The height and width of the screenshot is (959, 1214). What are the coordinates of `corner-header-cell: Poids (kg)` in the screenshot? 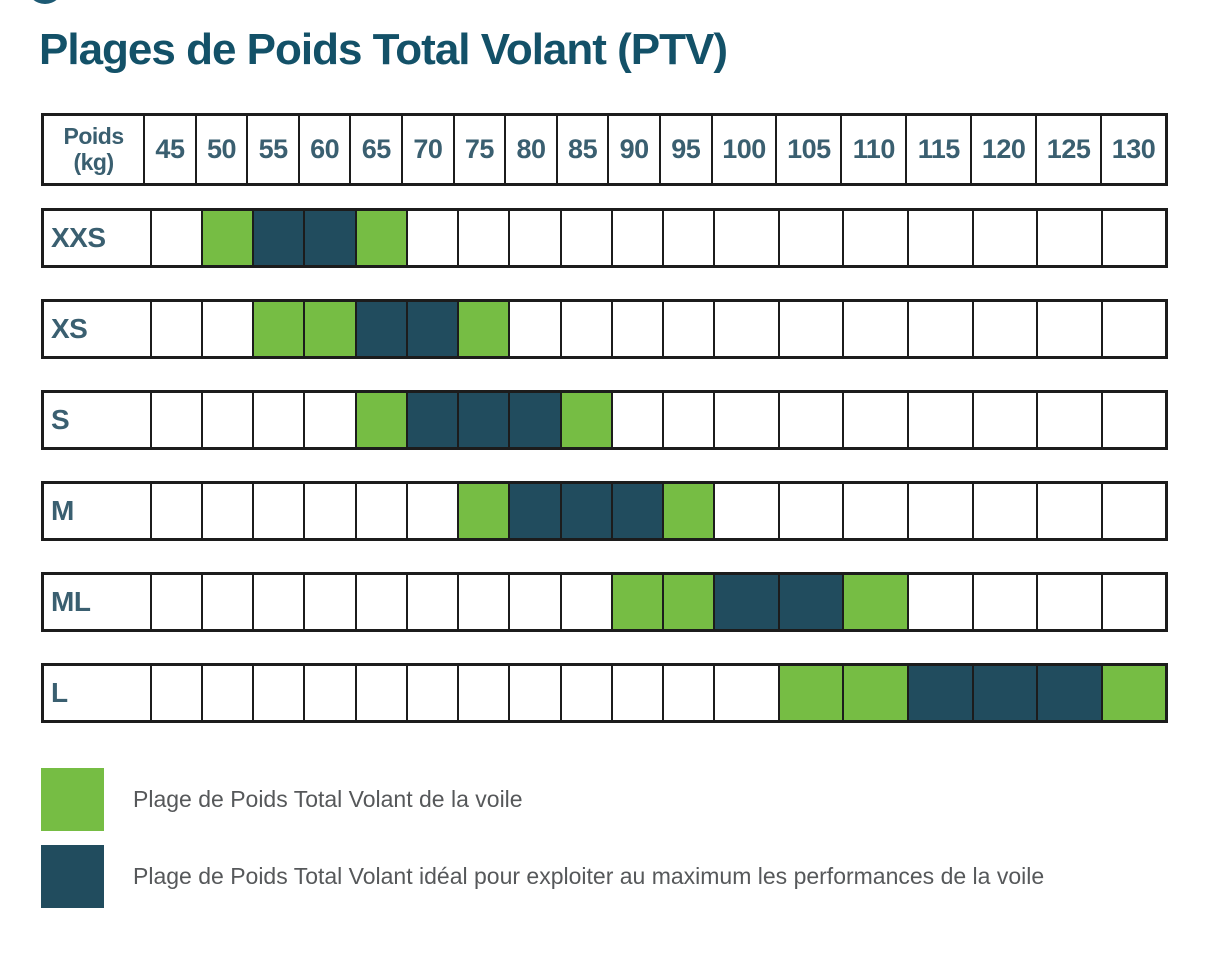 It's located at (95, 149).